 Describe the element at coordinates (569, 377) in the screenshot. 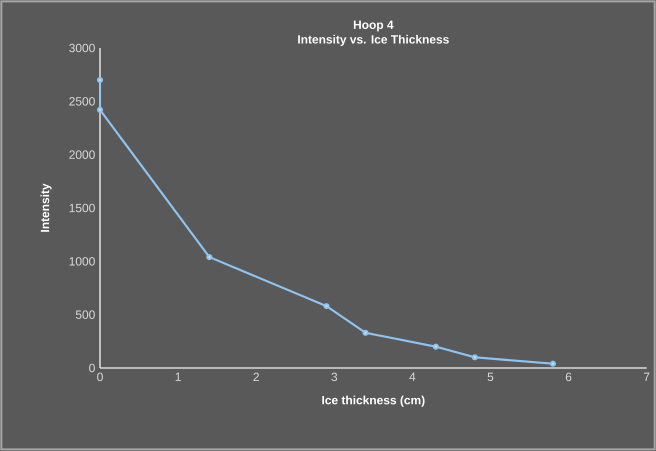

I see `x-tick-label: 6` at that location.